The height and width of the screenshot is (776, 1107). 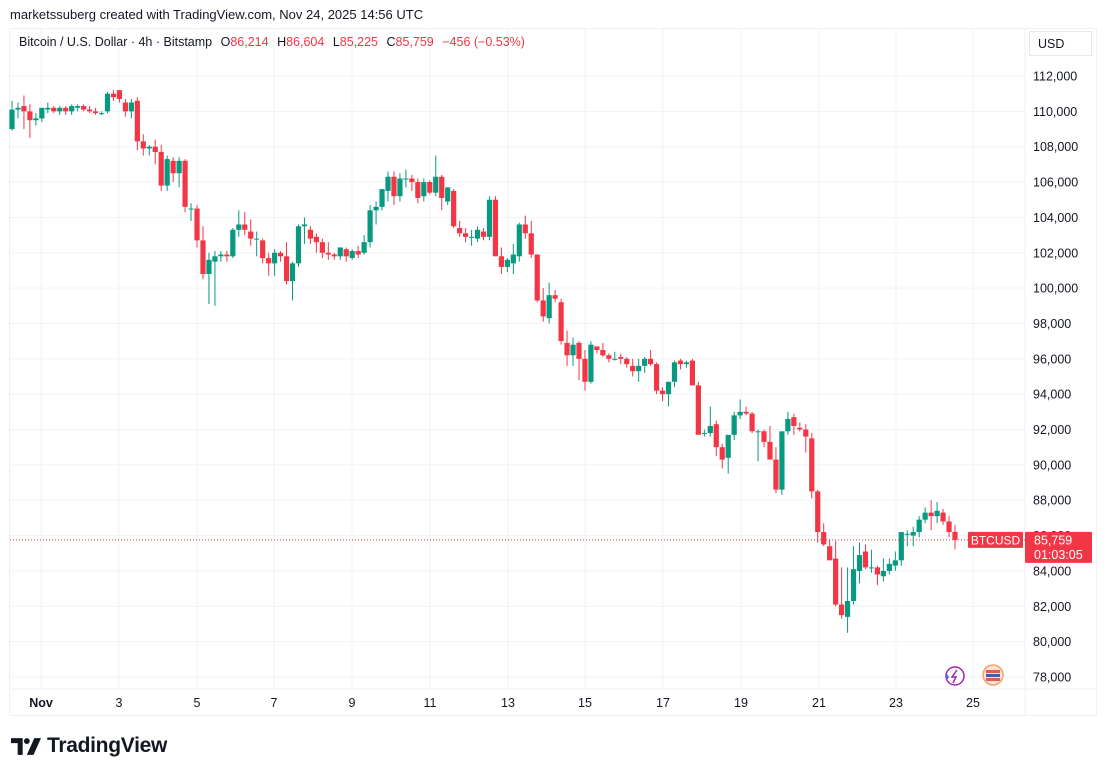 I want to click on currency-button: USD, so click(x=1060, y=43).